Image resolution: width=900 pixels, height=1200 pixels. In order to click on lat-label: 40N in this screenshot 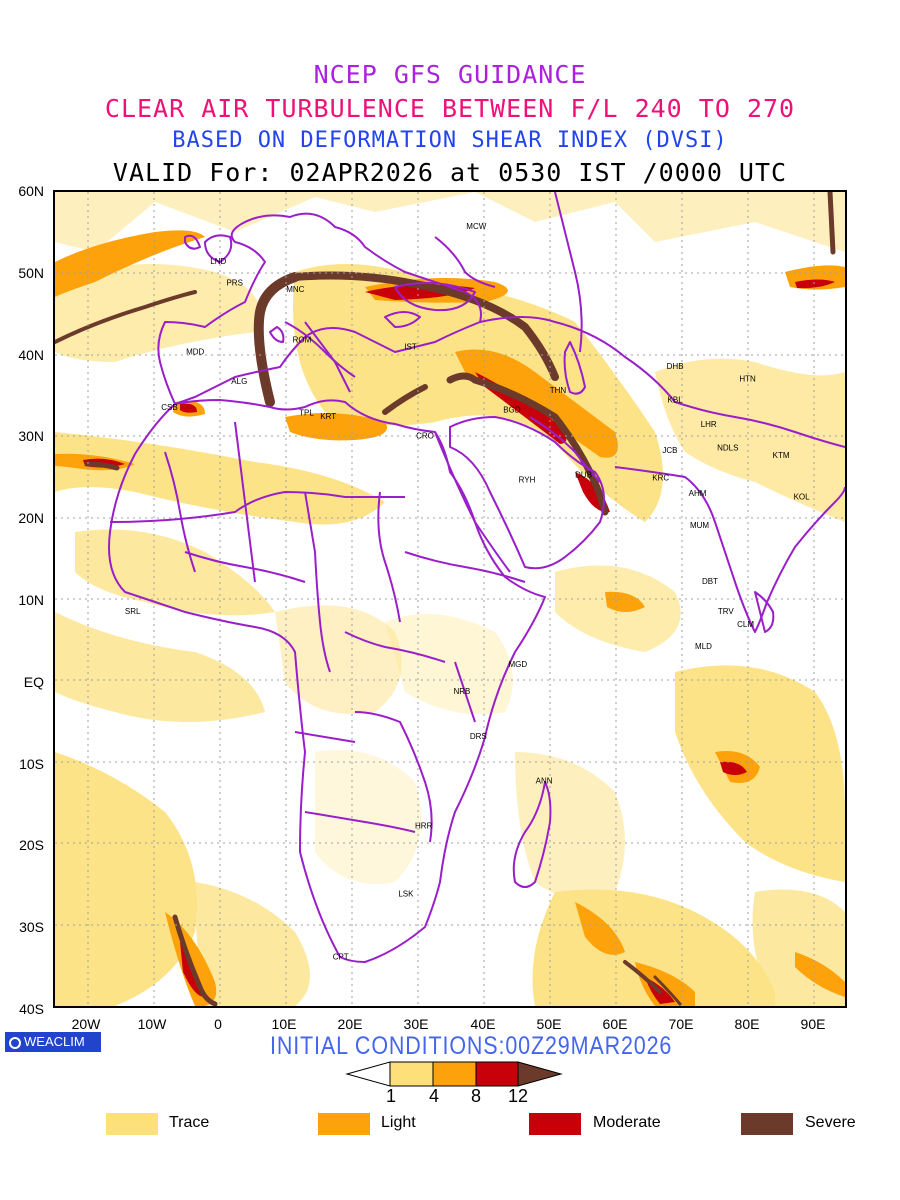, I will do `click(31, 355)`.